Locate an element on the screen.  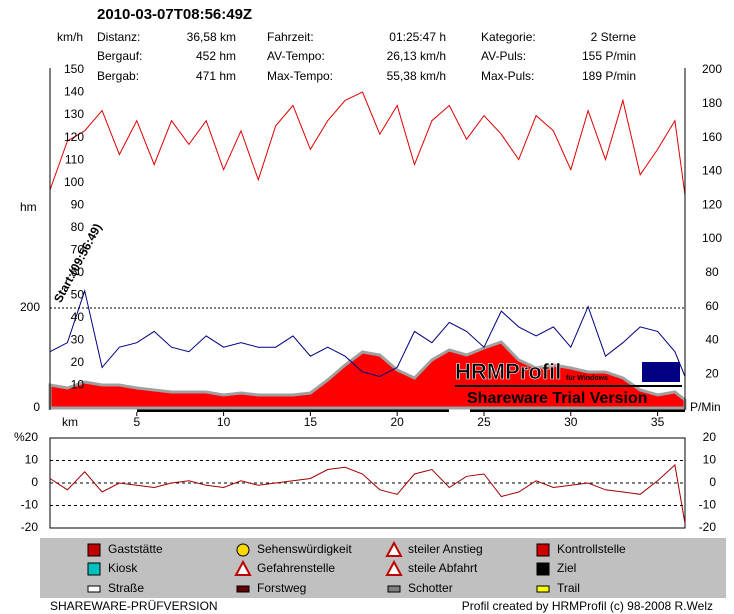
watermark-sub: für Windows is located at coordinates (587, 378).